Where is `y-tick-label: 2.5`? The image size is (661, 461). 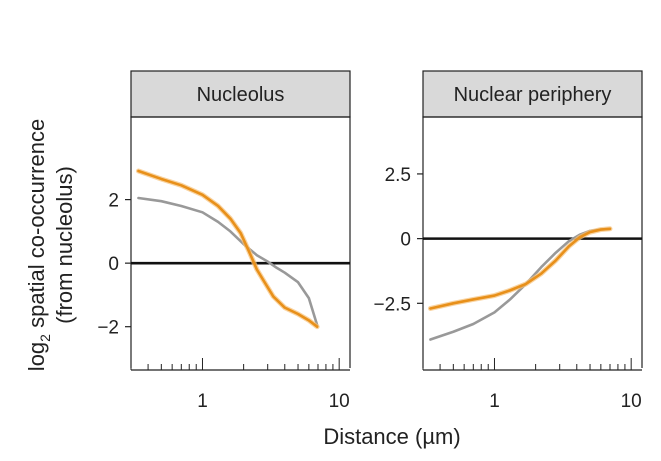 y-tick-label: 2.5 is located at coordinates (398, 175).